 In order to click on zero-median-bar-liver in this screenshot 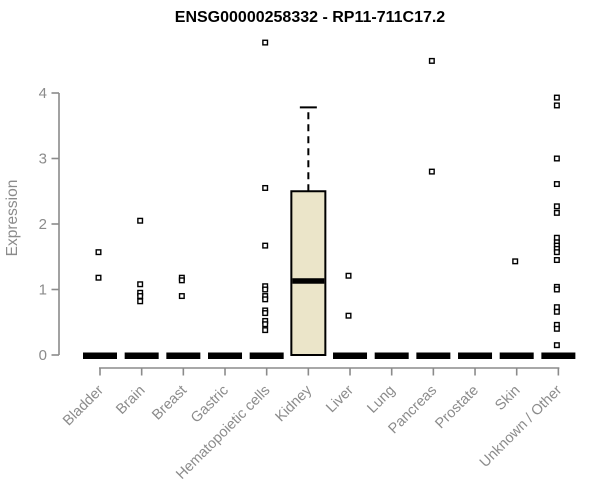, I will do `click(350, 355)`.